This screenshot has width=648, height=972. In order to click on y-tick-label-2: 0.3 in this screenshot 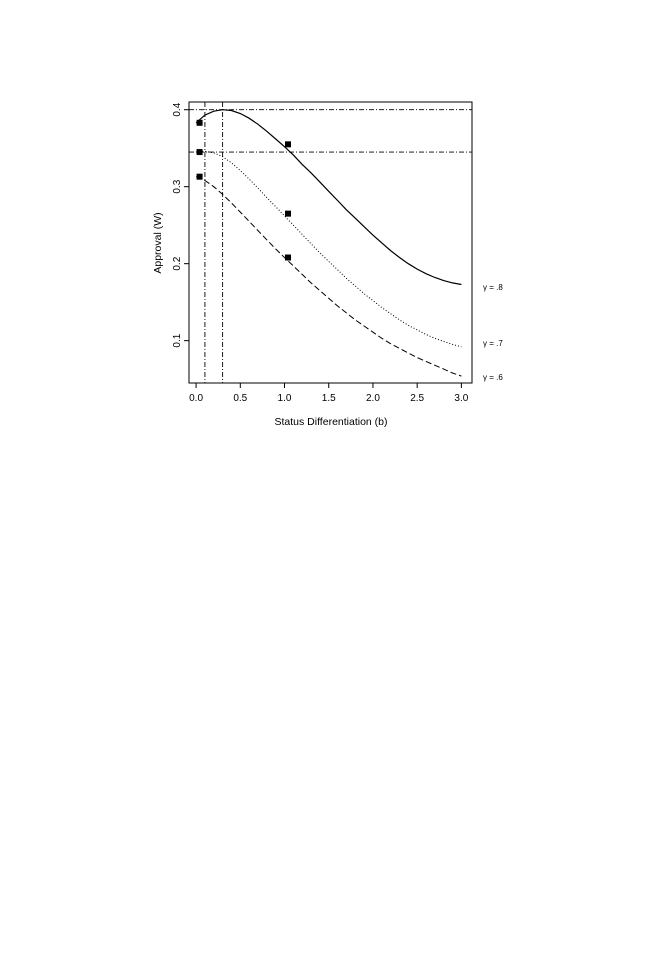, I will do `click(177, 186)`.